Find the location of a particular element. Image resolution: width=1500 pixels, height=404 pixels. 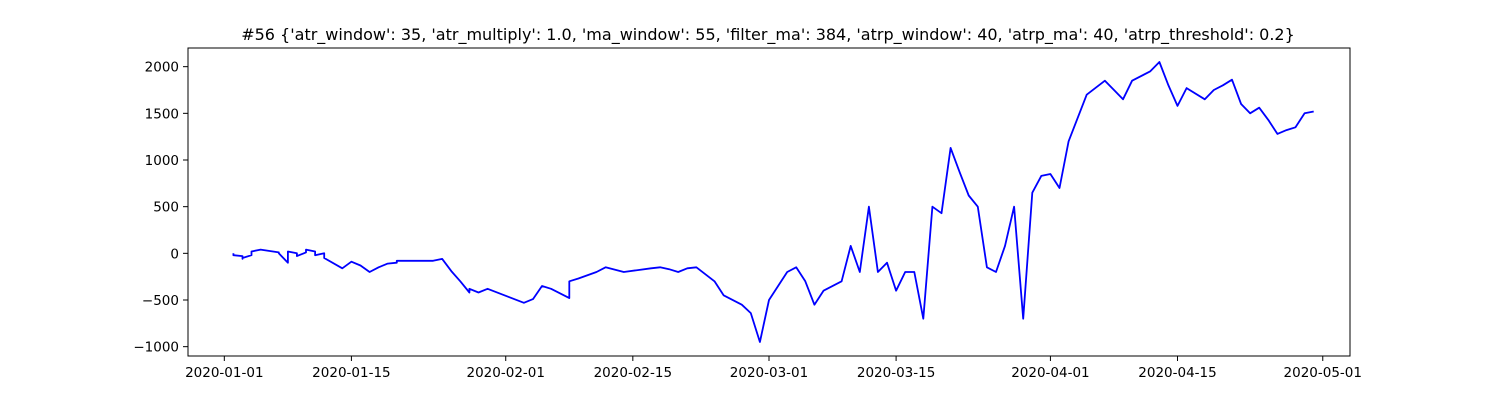

x-tick-label: 2020-03-01 is located at coordinates (769, 373).